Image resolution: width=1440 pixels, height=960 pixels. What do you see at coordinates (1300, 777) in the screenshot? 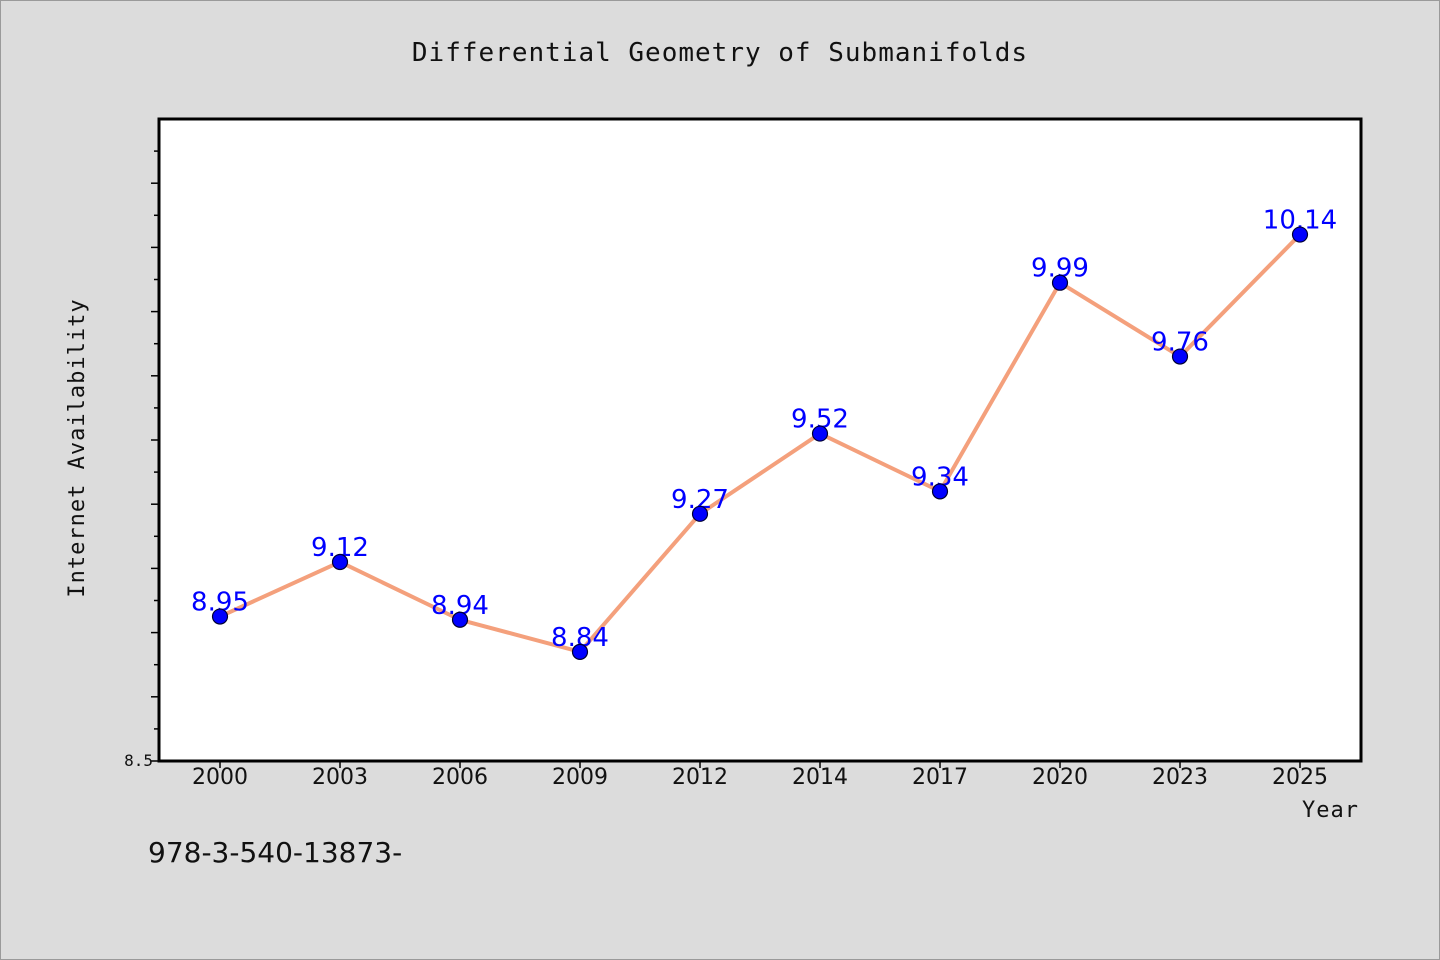
I see `x-tick-label: 2025` at bounding box center [1300, 777].